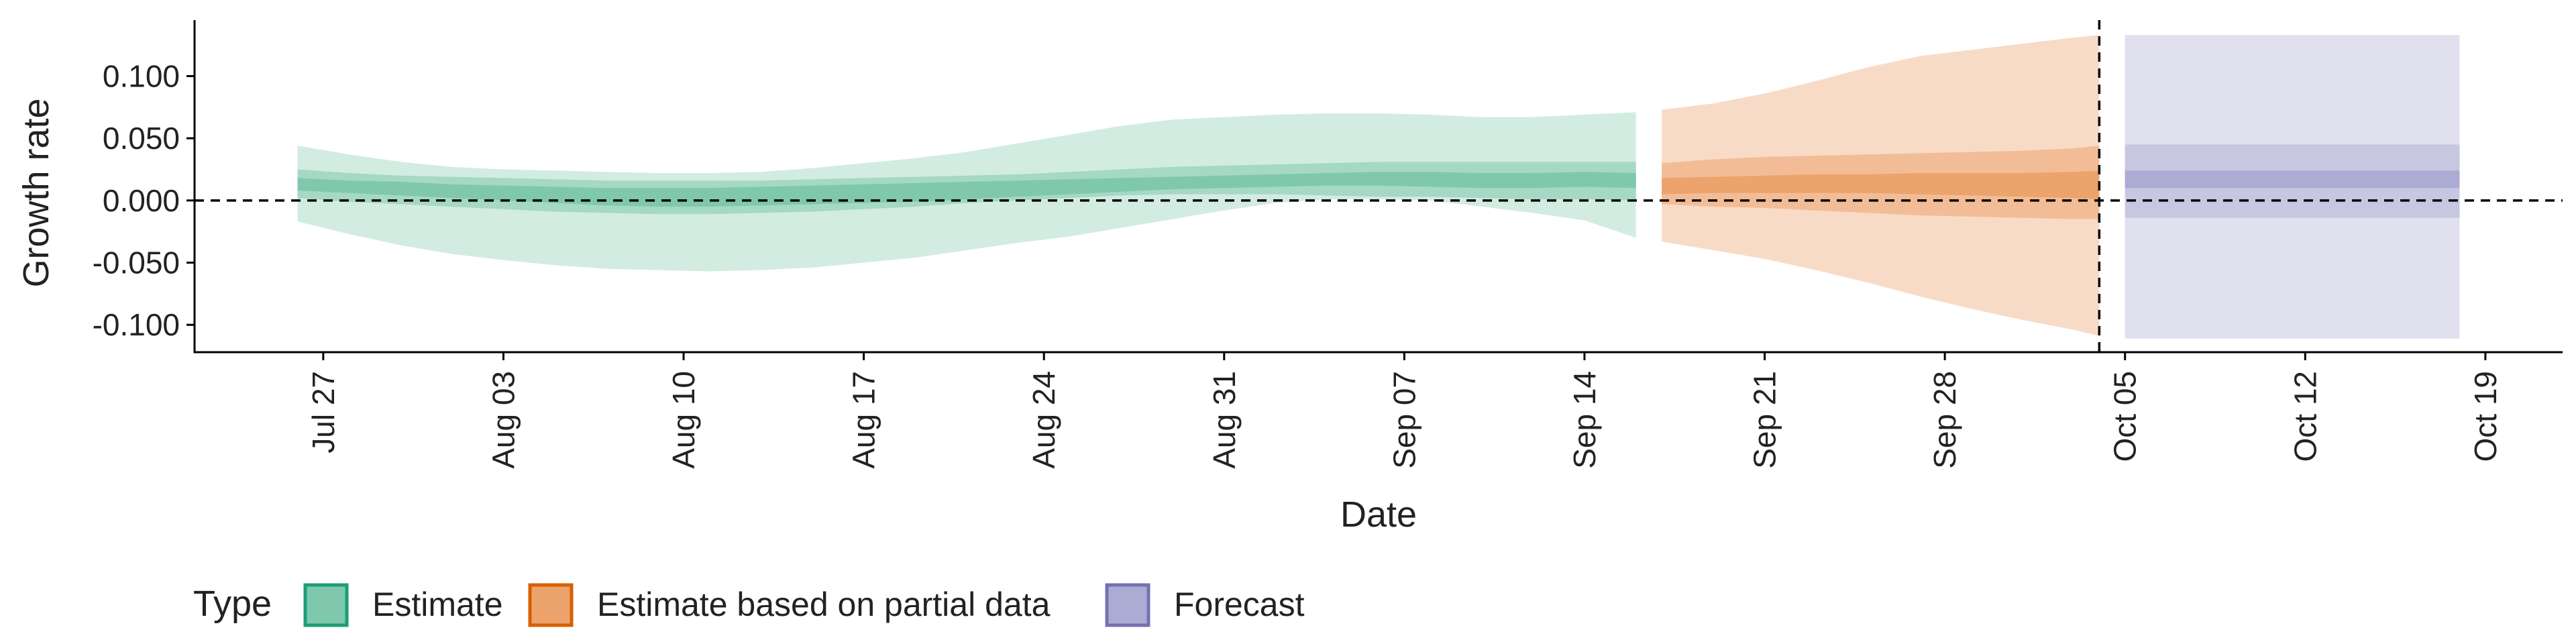  Describe the element at coordinates (1378, 514) in the screenshot. I see `x-axis-title: Date` at that location.